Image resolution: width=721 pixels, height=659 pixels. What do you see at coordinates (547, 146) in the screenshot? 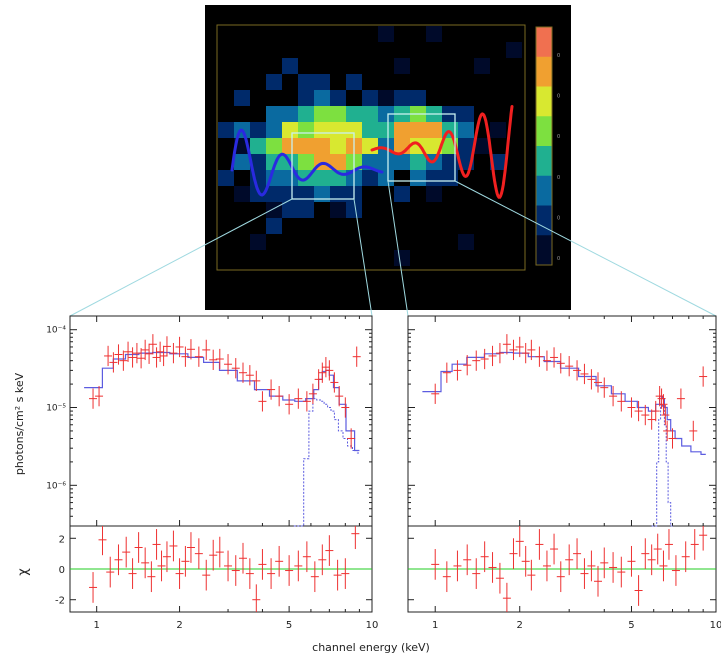
I see `colorbar: 0 0 0 0 0 0` at bounding box center [547, 146].